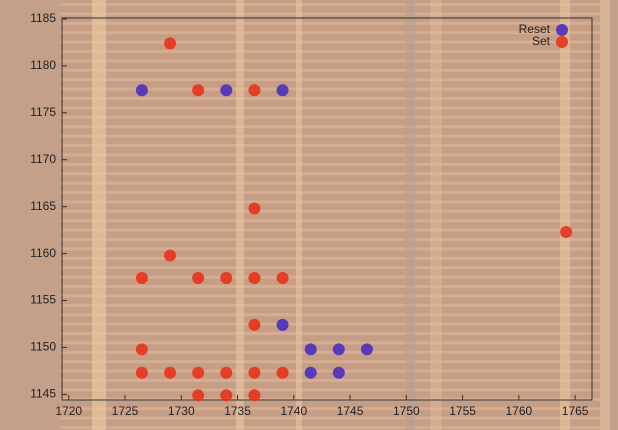  I want to click on x-tick-label: 1760, so click(519, 411).